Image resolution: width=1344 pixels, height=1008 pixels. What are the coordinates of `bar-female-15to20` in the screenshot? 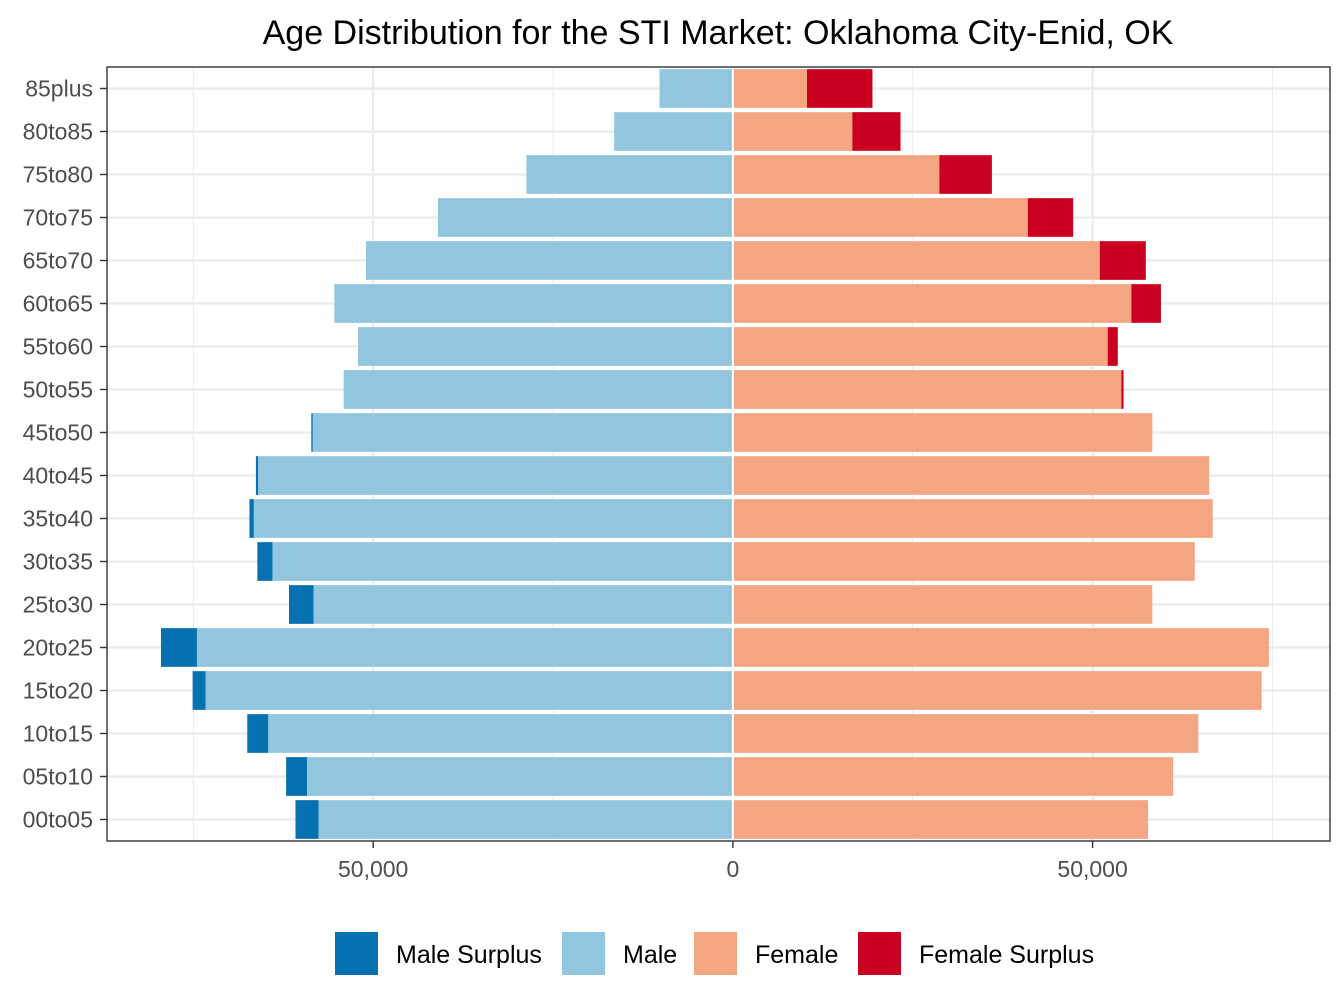 It's located at (997, 690).